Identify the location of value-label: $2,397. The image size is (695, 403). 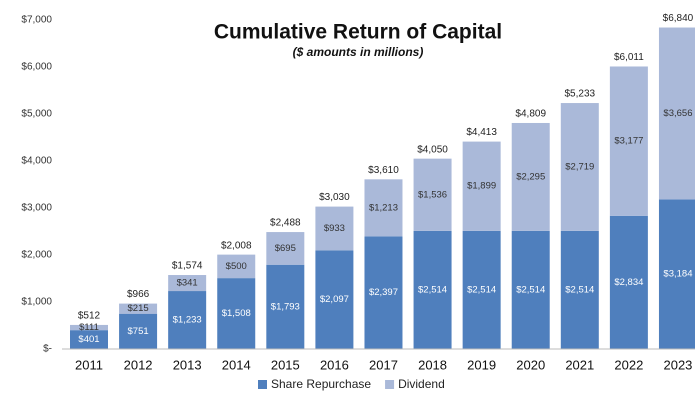
(383, 292).